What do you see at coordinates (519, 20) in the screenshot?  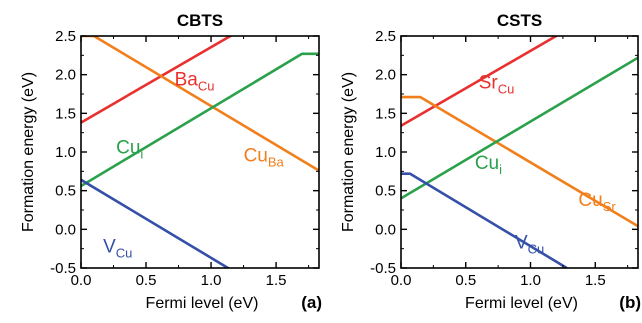 I see `chart-title: CSTS` at bounding box center [519, 20].